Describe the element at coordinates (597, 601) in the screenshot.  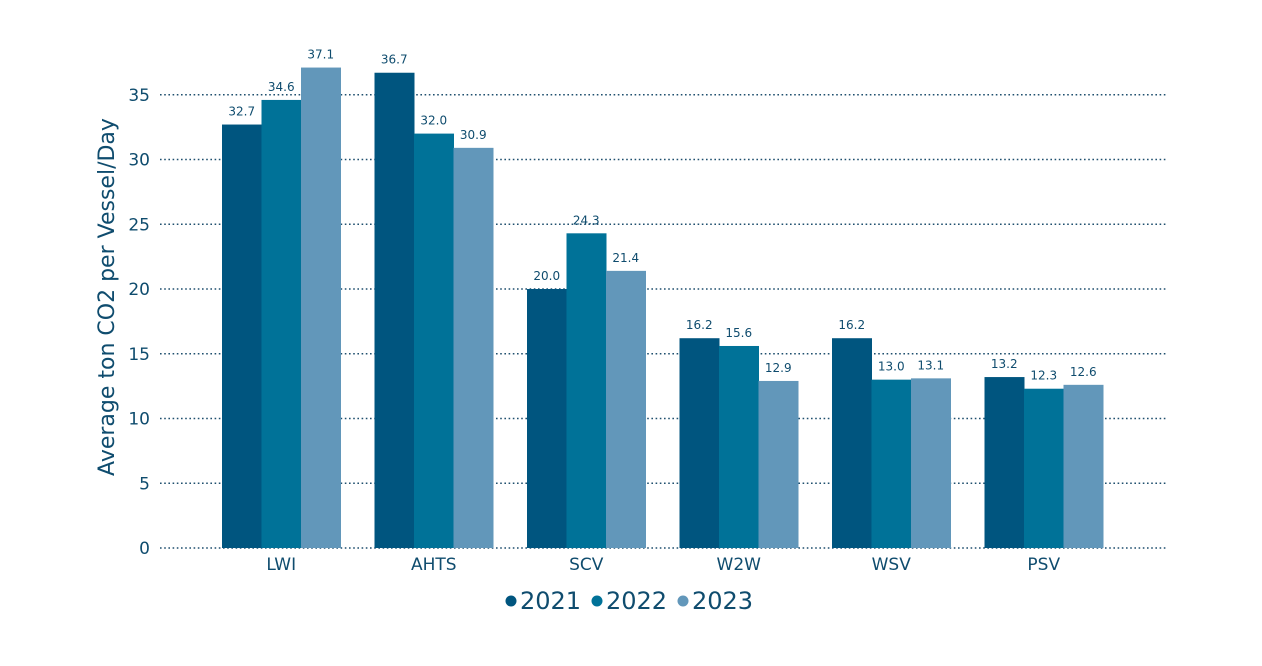
I see `legend-marker-2022` at that location.